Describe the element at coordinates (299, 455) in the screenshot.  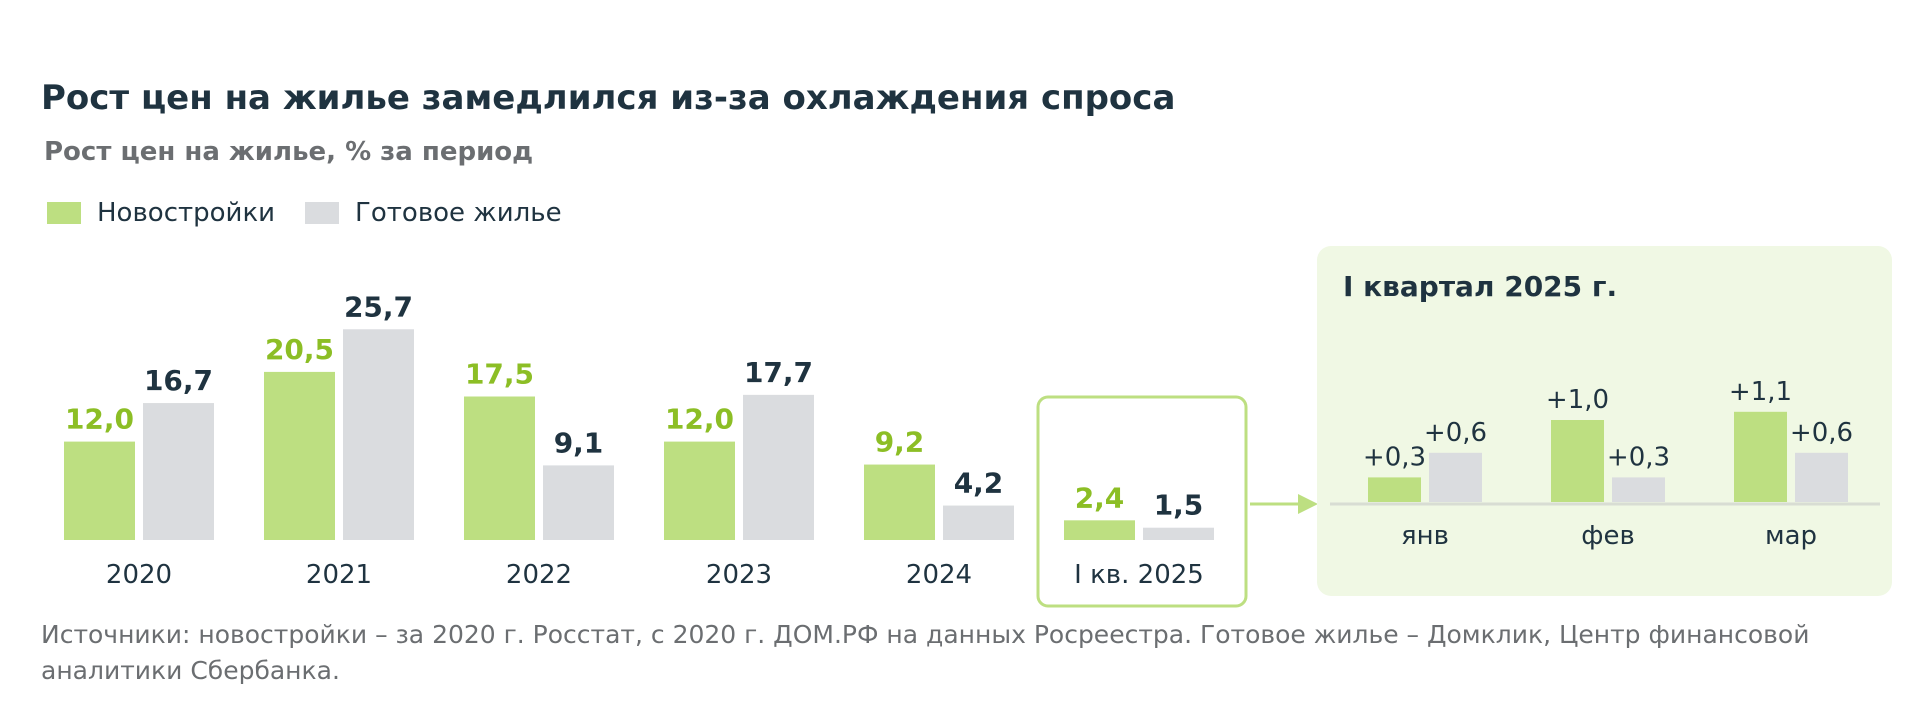
I see `bar-new-2021` at that location.